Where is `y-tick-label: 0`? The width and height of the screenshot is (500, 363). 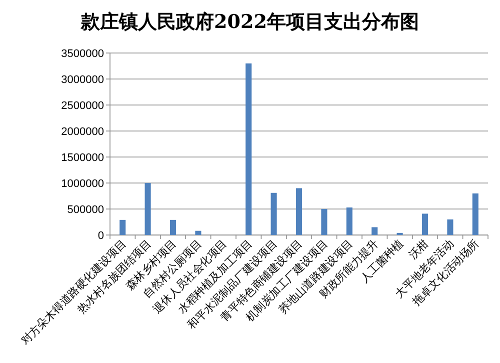
y-tick-label: 0 is located at coordinates (101, 236).